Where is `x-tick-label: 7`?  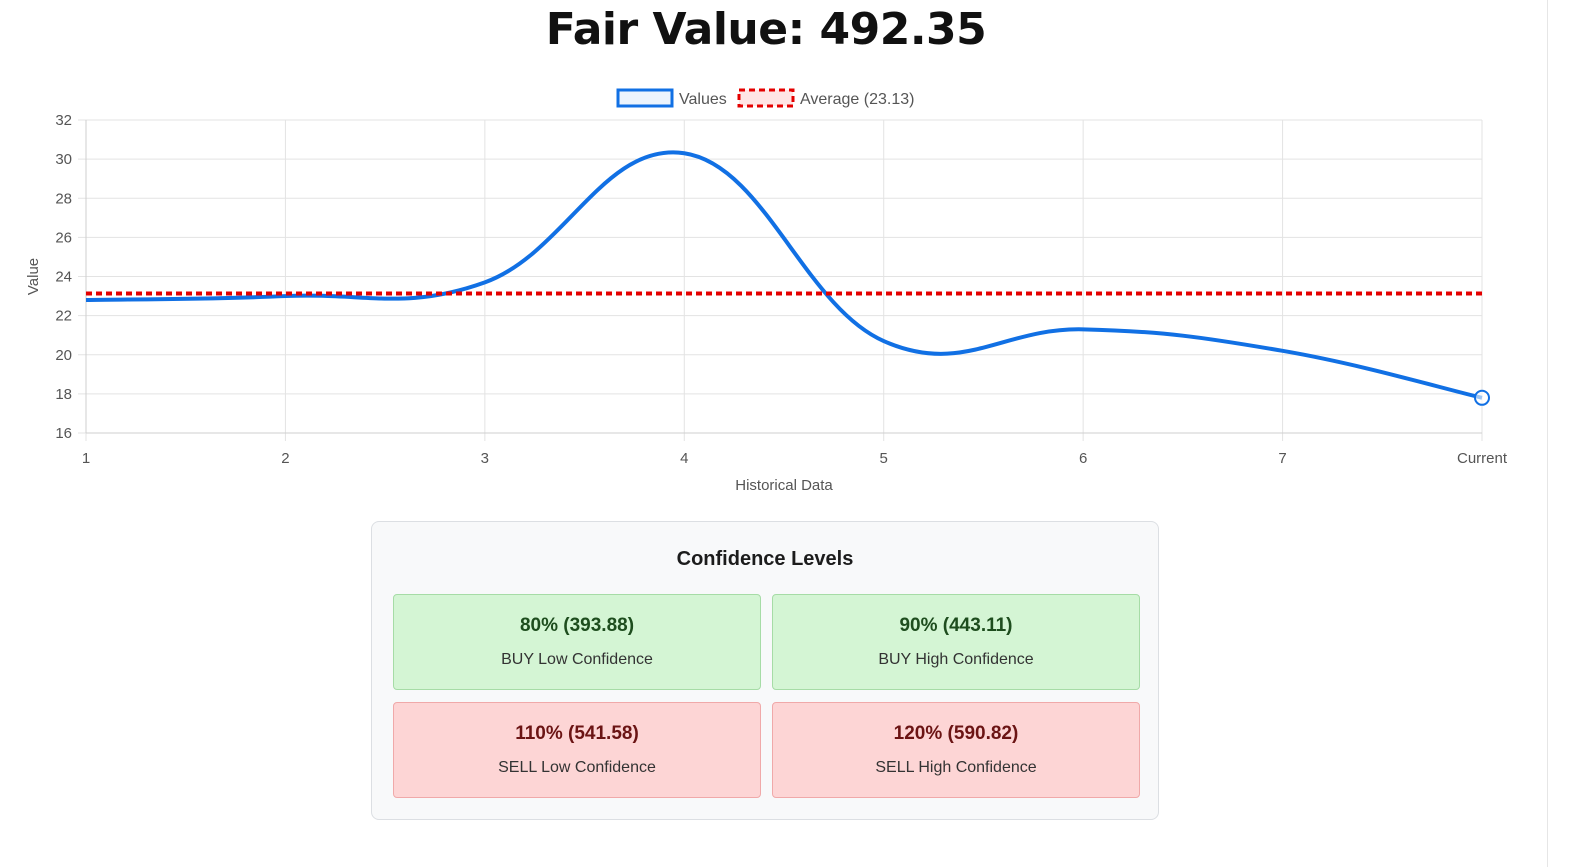 x-tick-label: 7 is located at coordinates (1282, 458).